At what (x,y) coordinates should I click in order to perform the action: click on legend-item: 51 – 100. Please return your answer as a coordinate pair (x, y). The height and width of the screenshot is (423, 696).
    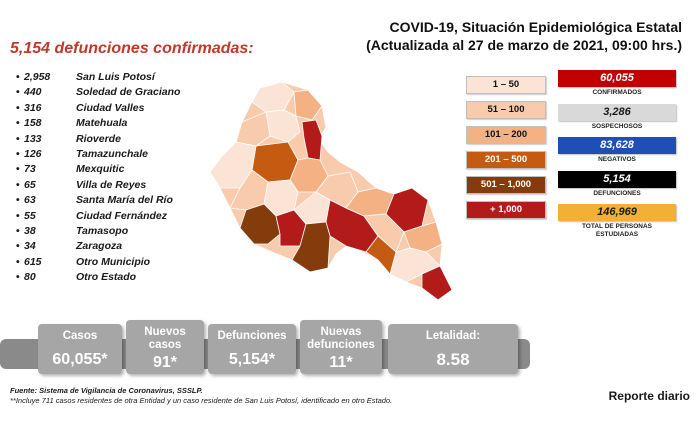
    Looking at the image, I should click on (506, 110).